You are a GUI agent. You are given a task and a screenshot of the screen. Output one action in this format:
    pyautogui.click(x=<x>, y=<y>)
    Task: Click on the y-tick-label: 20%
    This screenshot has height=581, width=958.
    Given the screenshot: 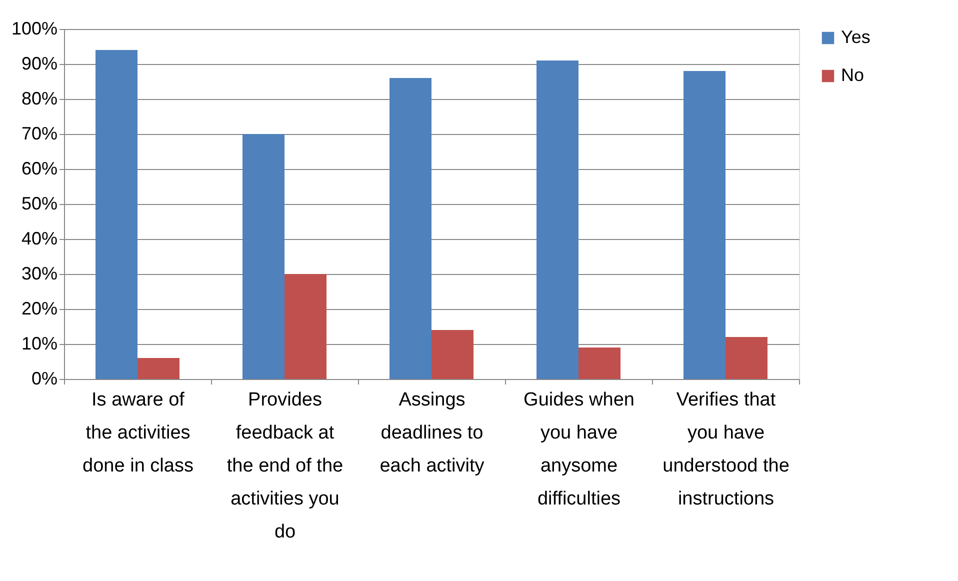 What is the action you would take?
    pyautogui.click(x=39, y=308)
    